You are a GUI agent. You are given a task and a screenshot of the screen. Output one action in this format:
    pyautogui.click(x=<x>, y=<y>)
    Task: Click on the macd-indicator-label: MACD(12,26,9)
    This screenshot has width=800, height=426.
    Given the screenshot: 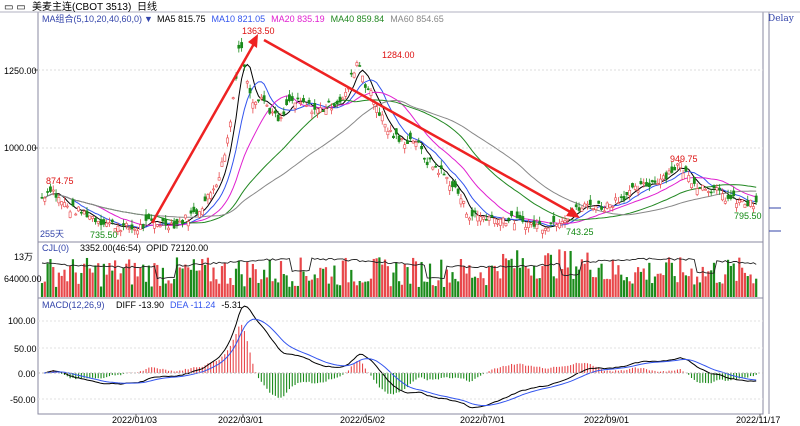 What is the action you would take?
    pyautogui.click(x=73, y=305)
    